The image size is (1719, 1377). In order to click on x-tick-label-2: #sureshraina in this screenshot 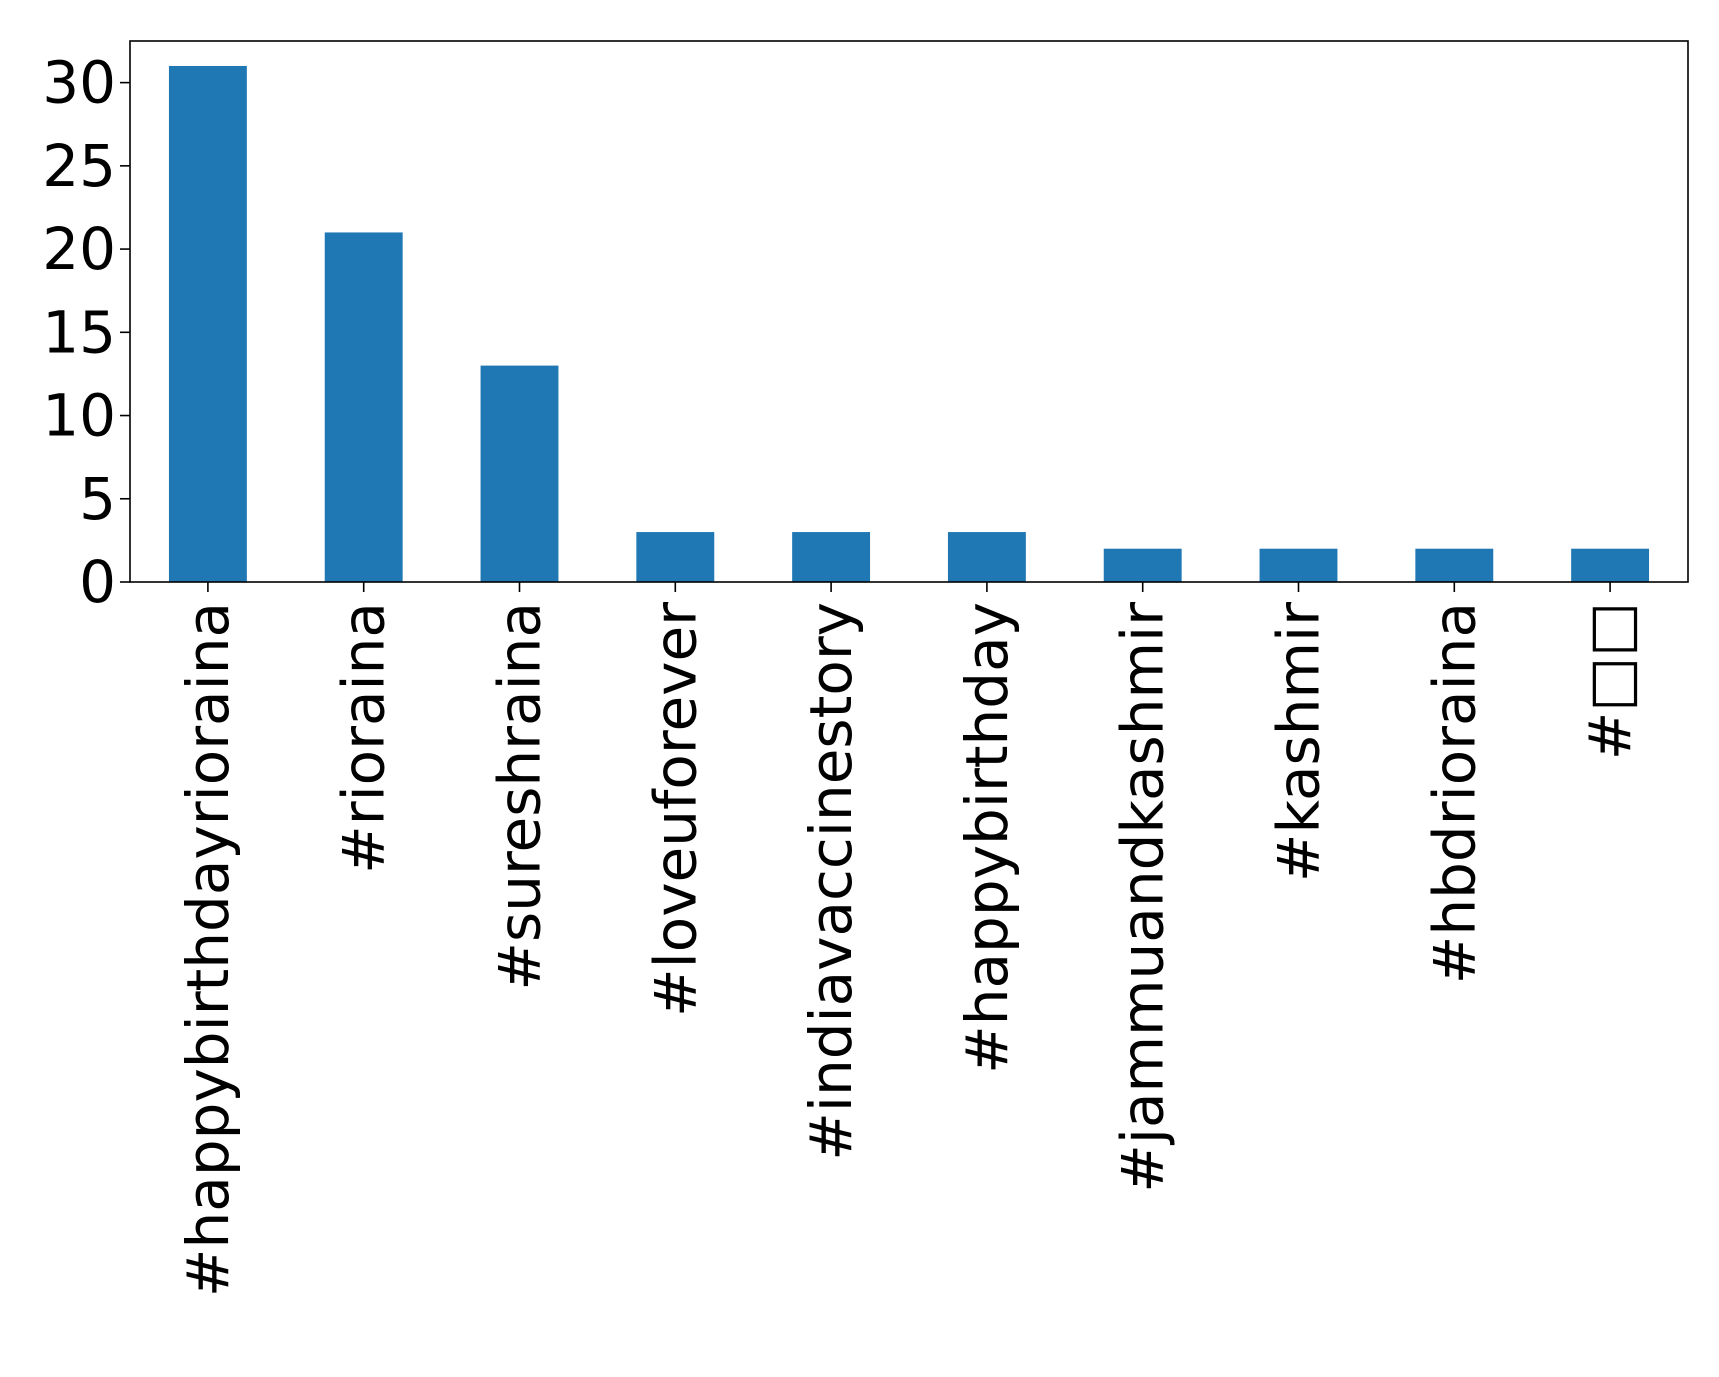, I will do `click(520, 796)`.